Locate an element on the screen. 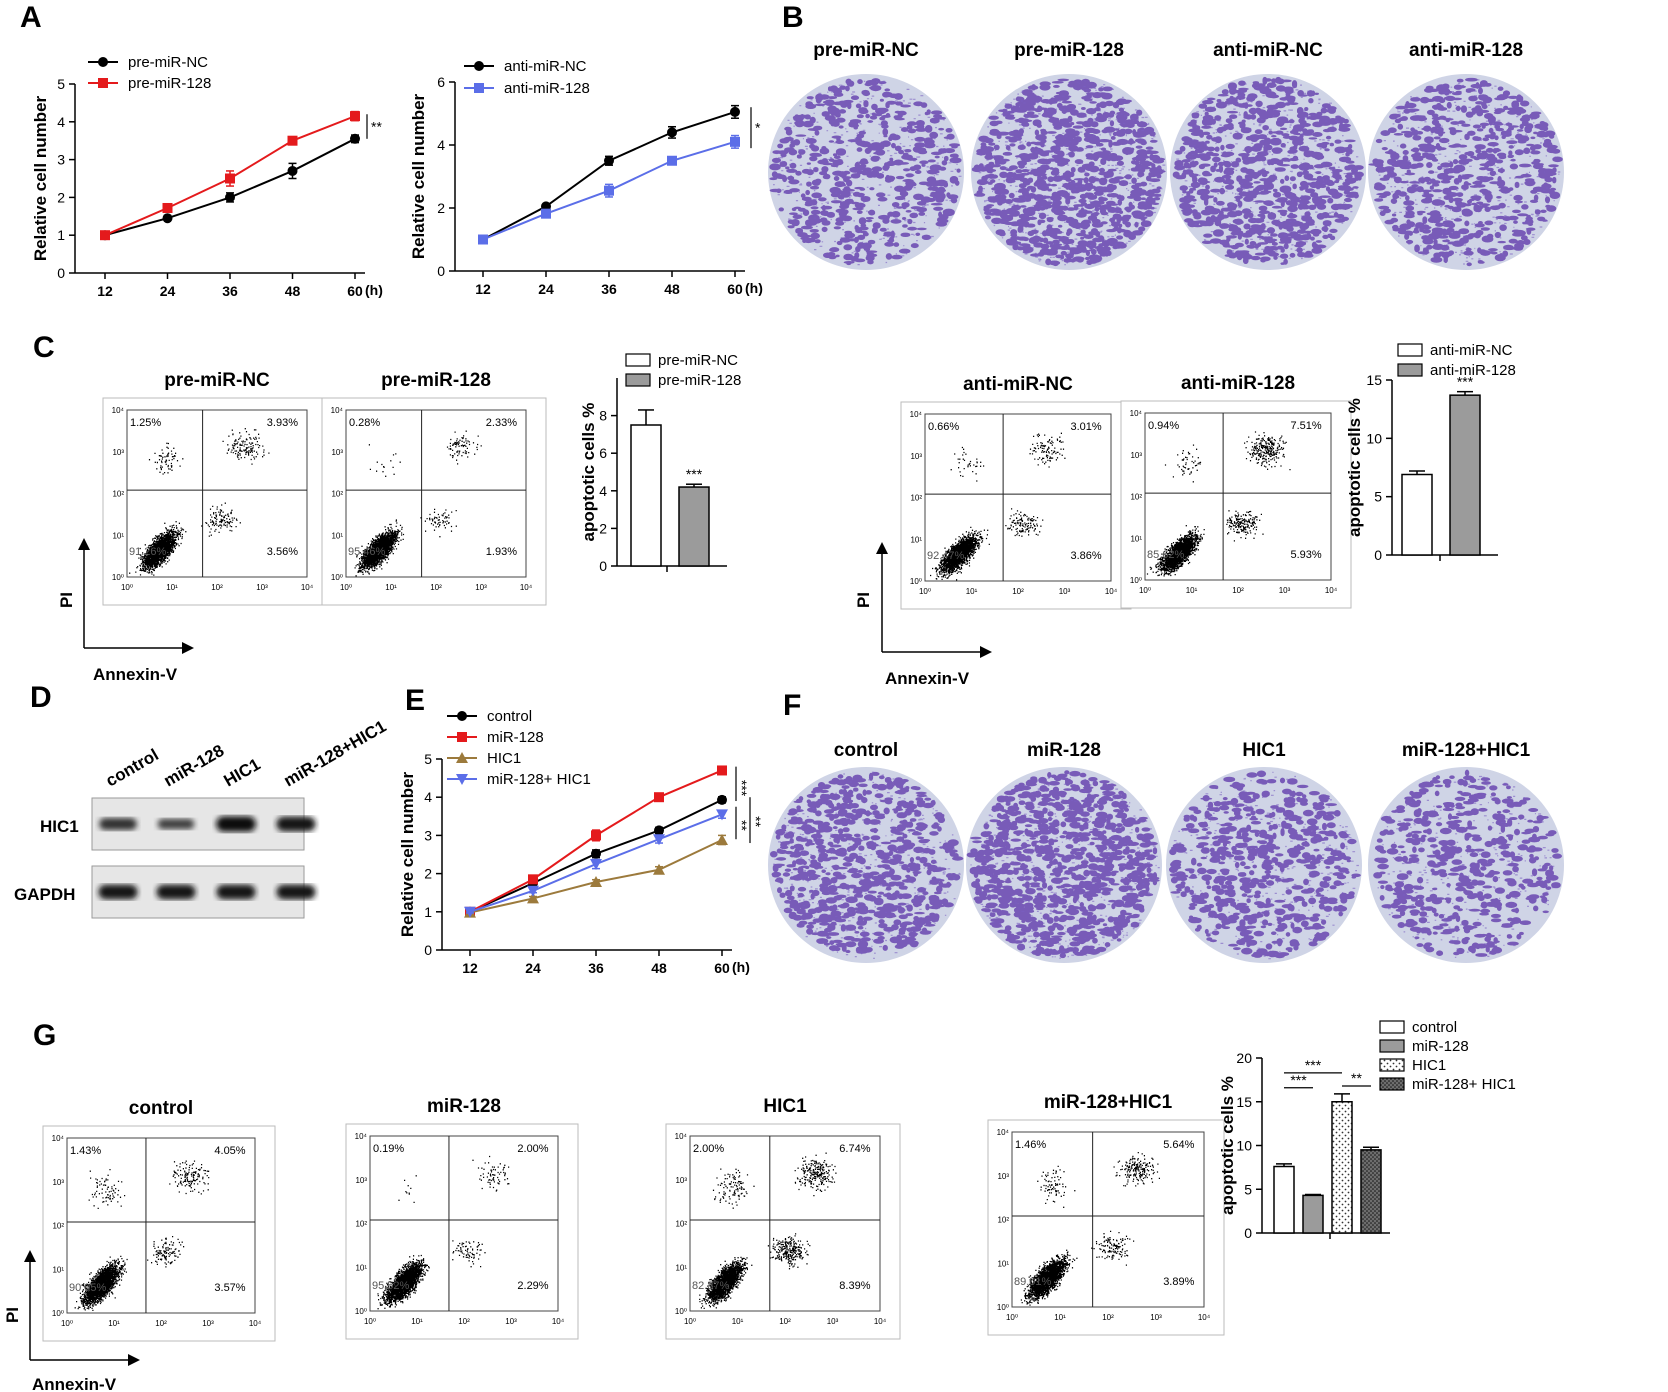  pct-upper-left: 2.00% is located at coordinates (708, 1149).